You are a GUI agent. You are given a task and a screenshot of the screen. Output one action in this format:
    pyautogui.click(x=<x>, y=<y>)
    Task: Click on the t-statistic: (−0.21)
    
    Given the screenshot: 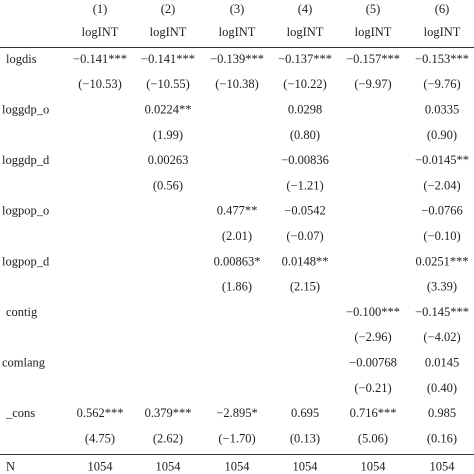 What is the action you would take?
    pyautogui.click(x=372, y=388)
    